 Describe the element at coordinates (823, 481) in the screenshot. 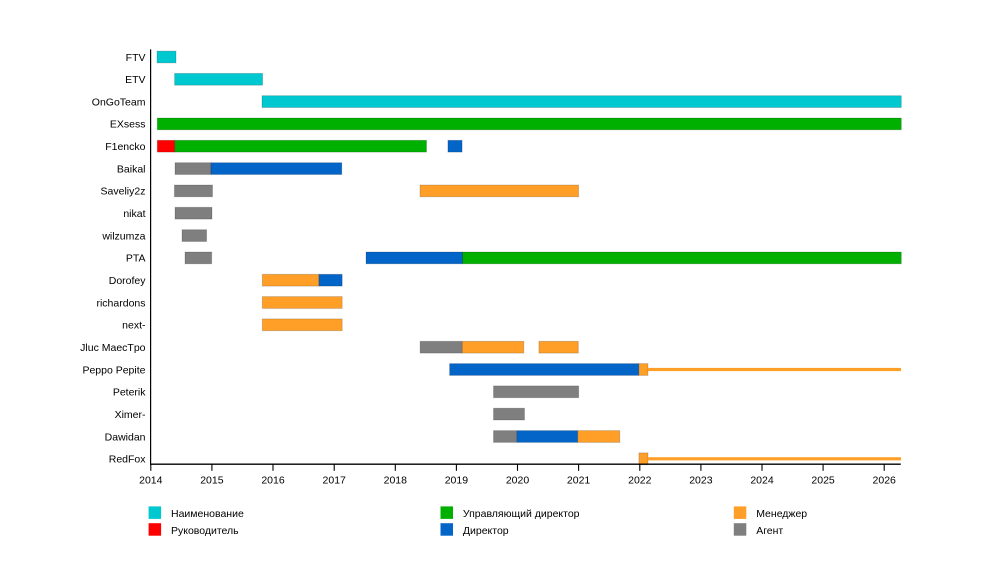

I see `svg-text: 2025` at that location.